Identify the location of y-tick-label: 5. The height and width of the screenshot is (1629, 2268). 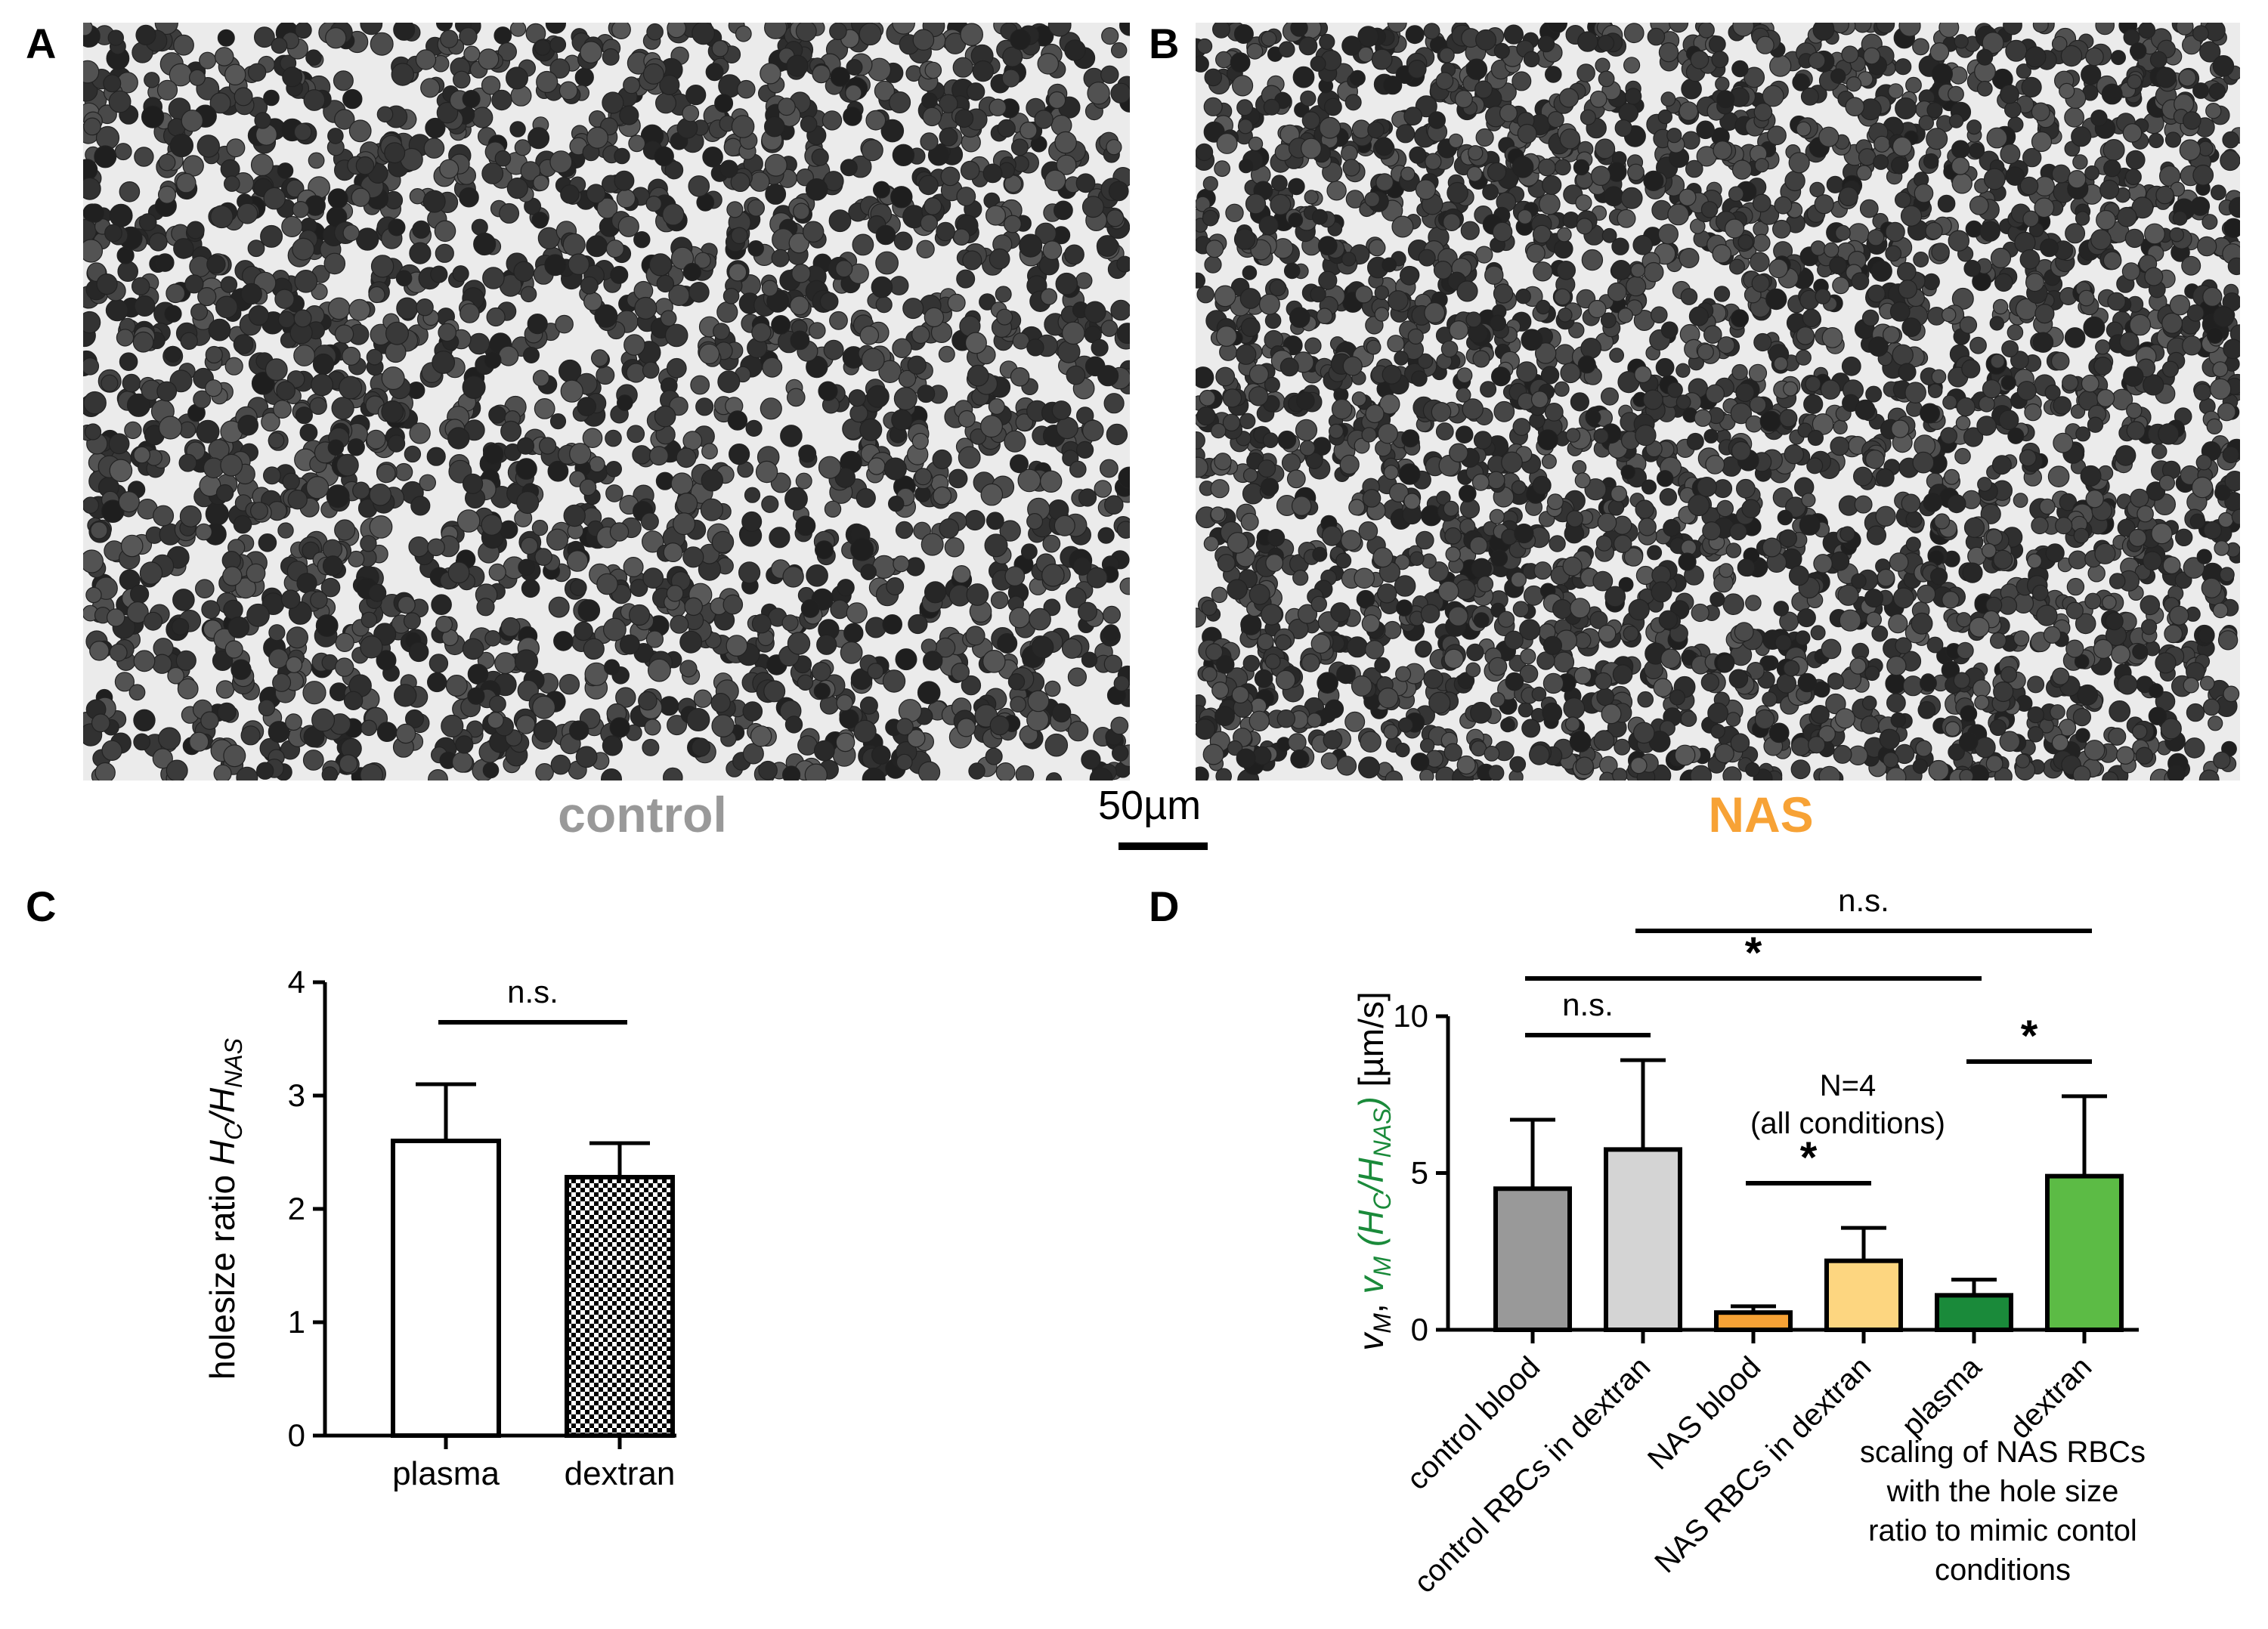
(1419, 1173).